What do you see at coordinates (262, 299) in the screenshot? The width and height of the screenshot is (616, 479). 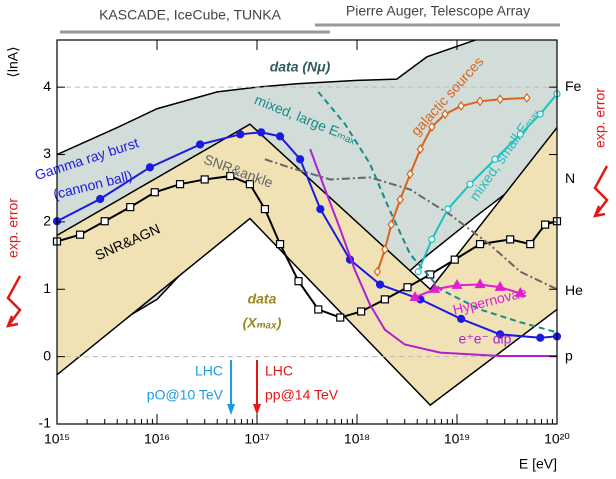 I see `band-label: data` at bounding box center [262, 299].